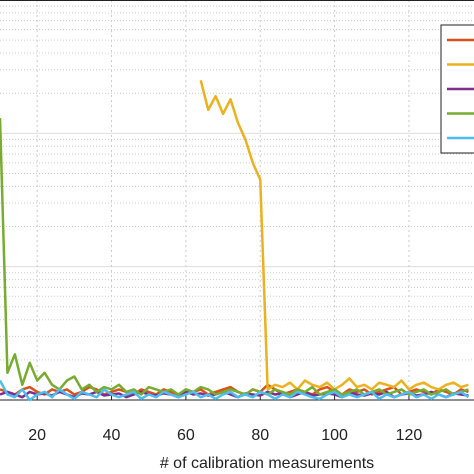 The width and height of the screenshot is (474, 474). Describe the element at coordinates (37, 435) in the screenshot. I see `x-tick-label: 20` at that location.